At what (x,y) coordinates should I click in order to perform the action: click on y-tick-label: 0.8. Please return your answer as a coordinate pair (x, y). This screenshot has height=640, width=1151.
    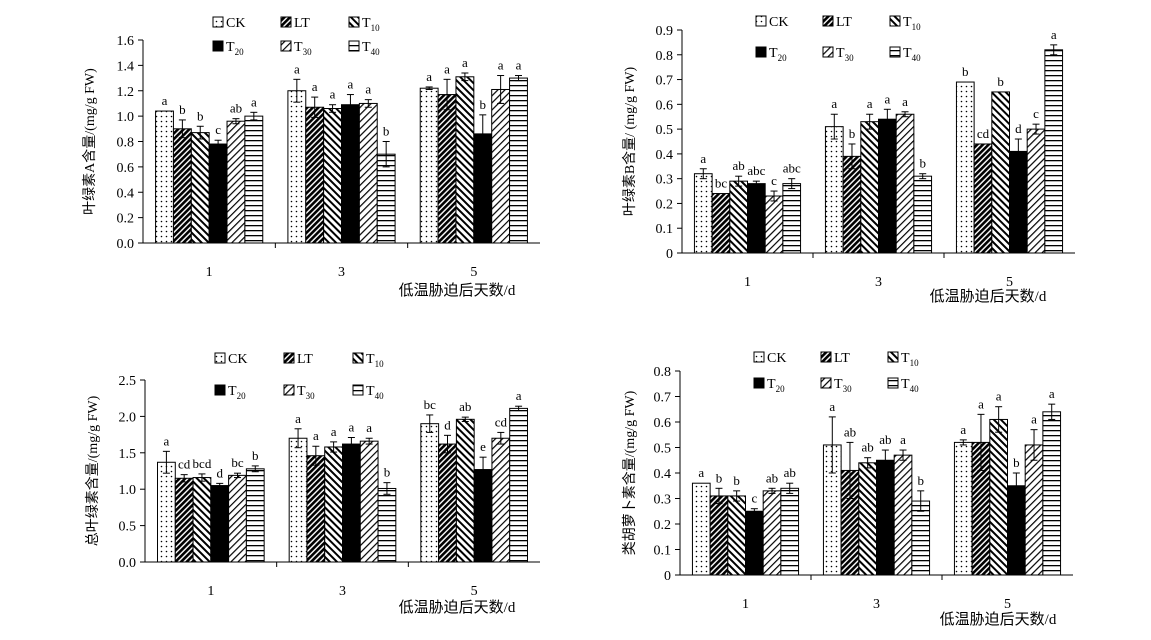
    Looking at the image, I should click on (126, 143).